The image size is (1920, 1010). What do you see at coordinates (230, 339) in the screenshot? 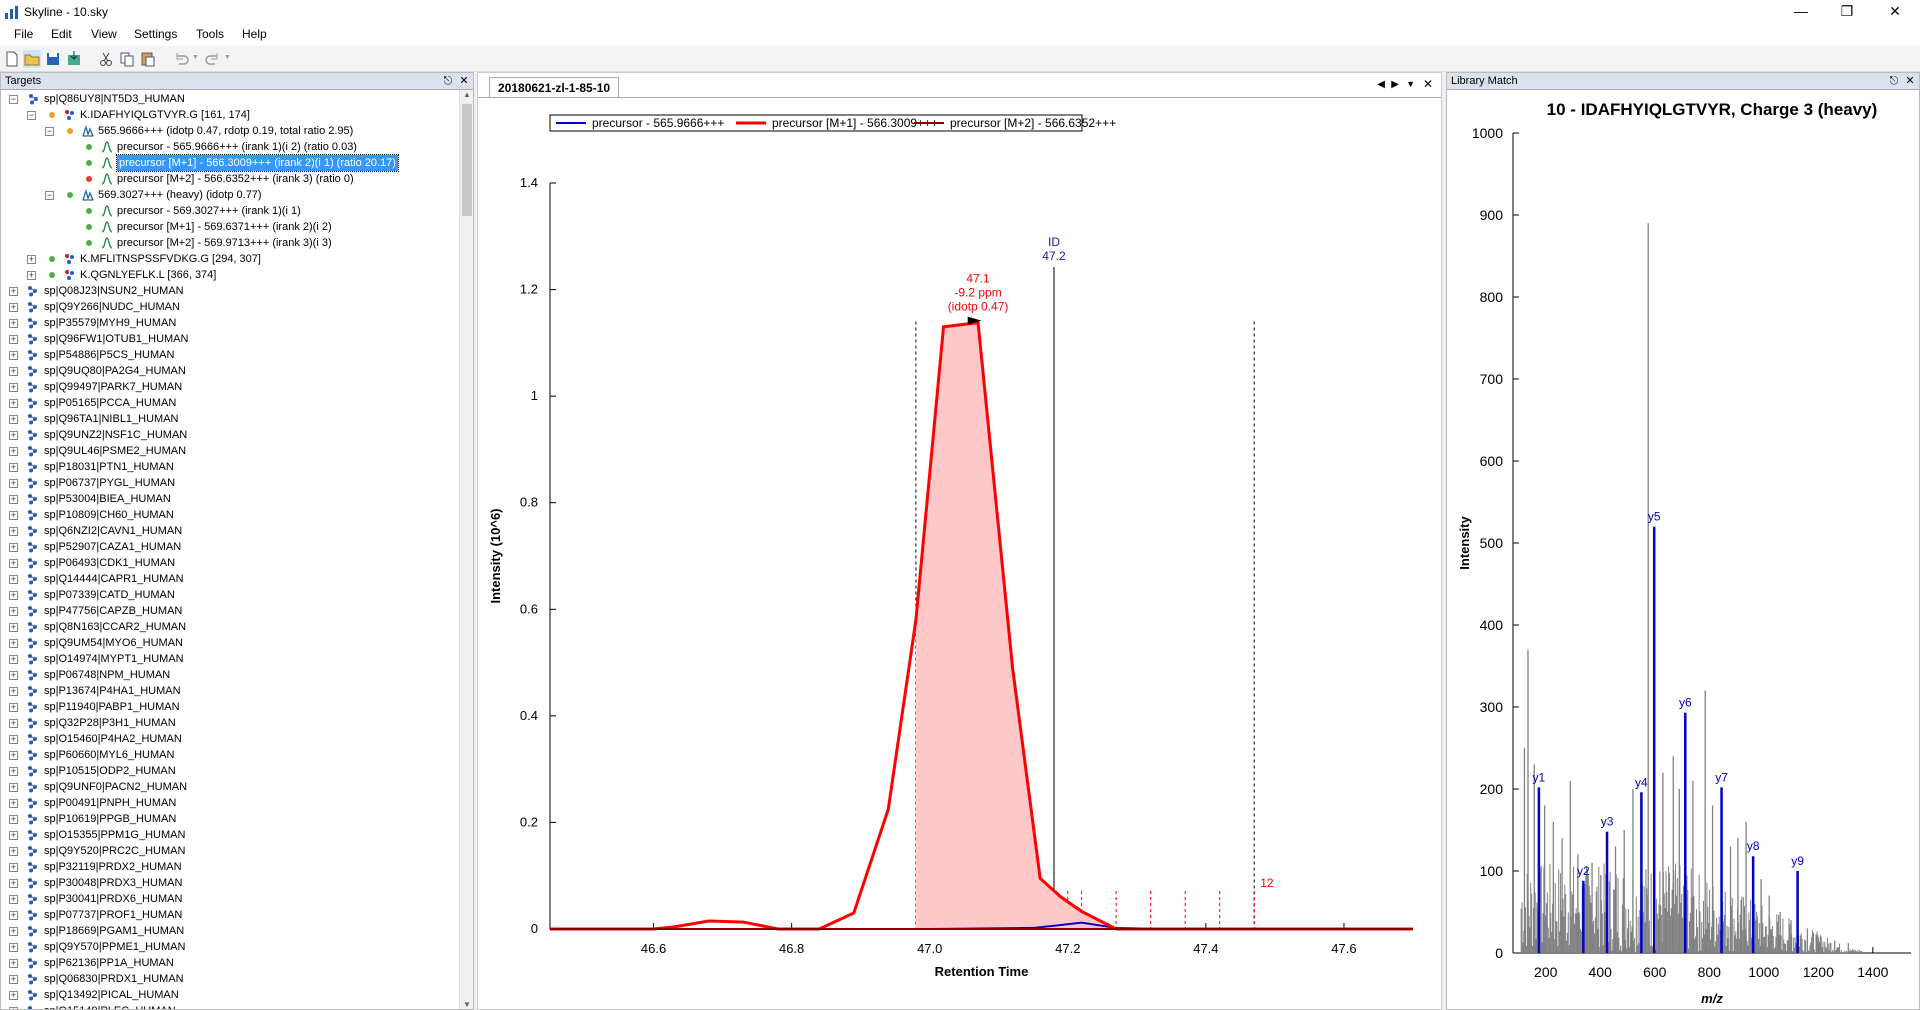
I see `protein-row: + sp|Q96FW1|OTUB1_HUMAN` at bounding box center [230, 339].